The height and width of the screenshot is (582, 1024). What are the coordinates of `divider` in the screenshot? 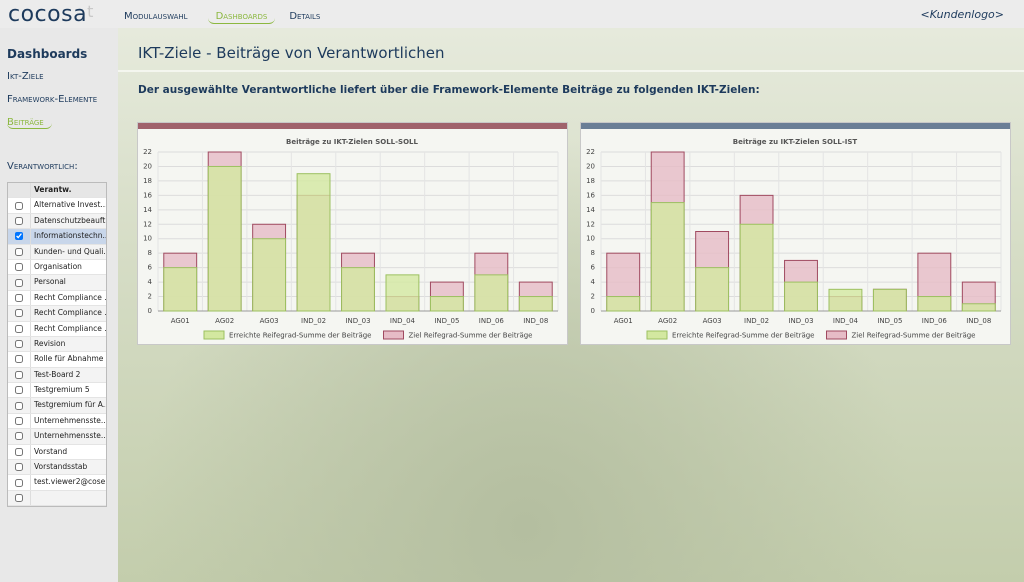 It's located at (571, 71).